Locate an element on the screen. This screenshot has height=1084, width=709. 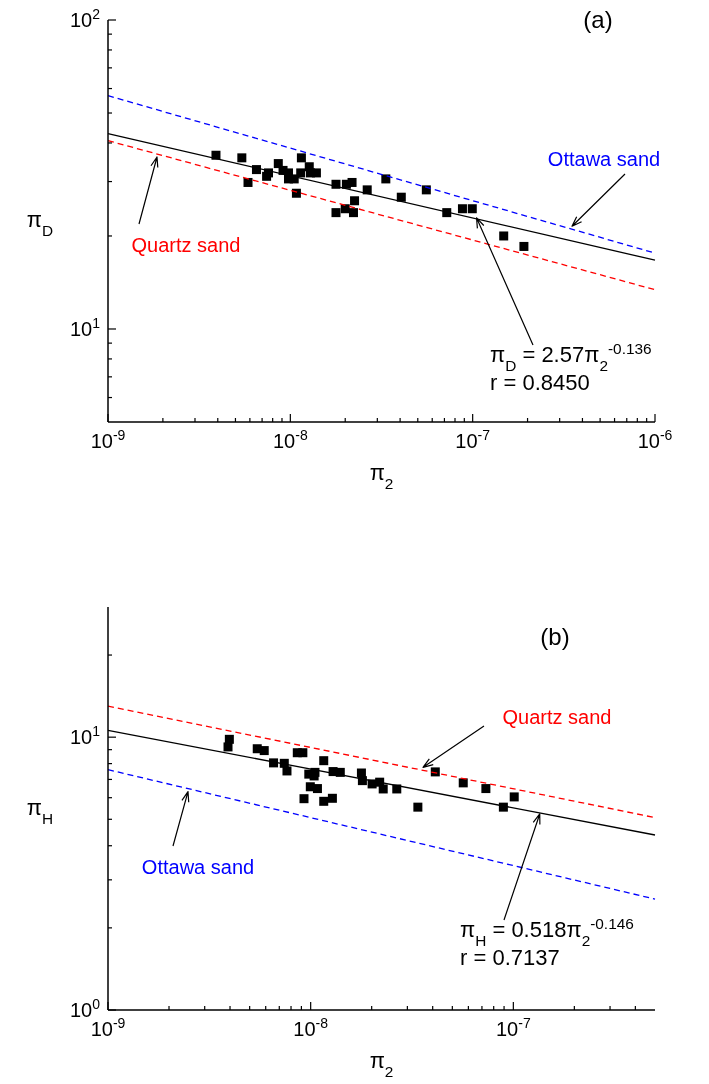
annotation: (b) is located at coordinates (555, 636).